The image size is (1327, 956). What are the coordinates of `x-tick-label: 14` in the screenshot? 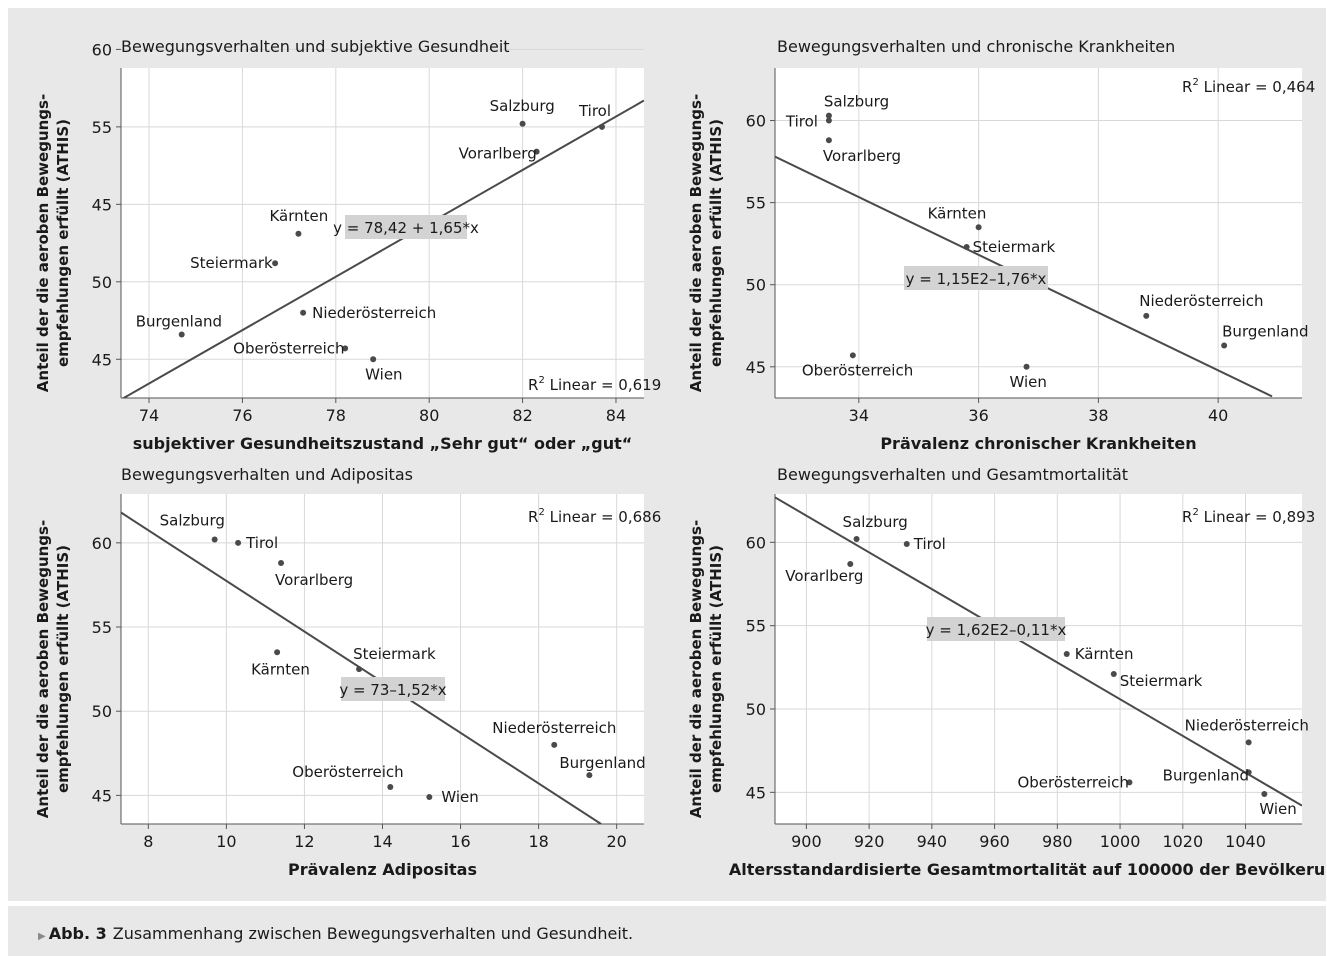 It's located at (382, 841).